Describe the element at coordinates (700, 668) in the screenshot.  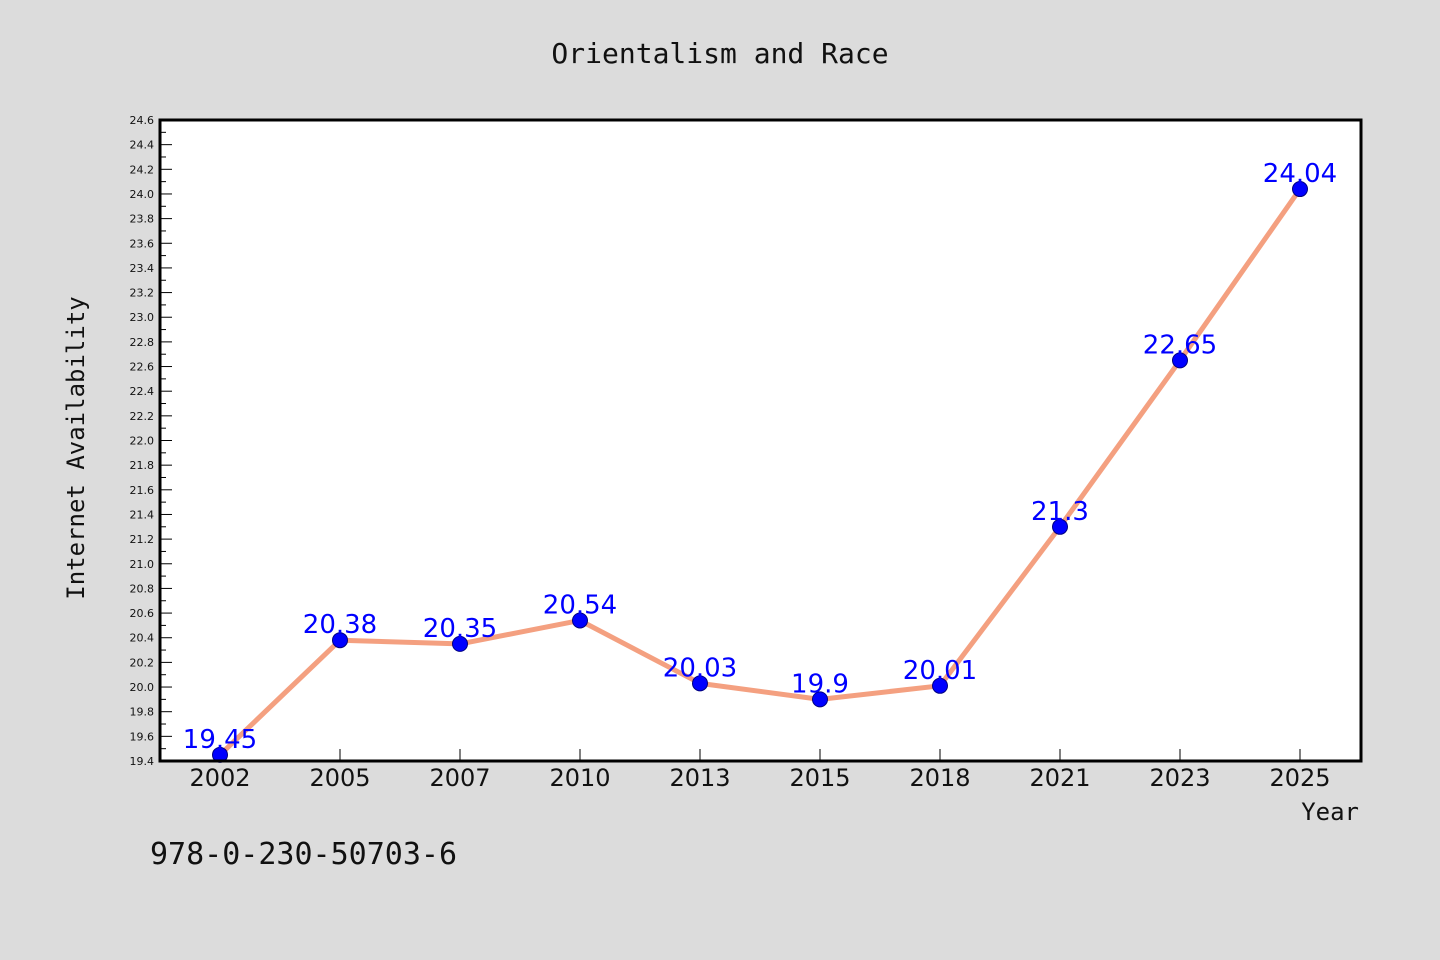
I see `data-label: 20.03` at that location.